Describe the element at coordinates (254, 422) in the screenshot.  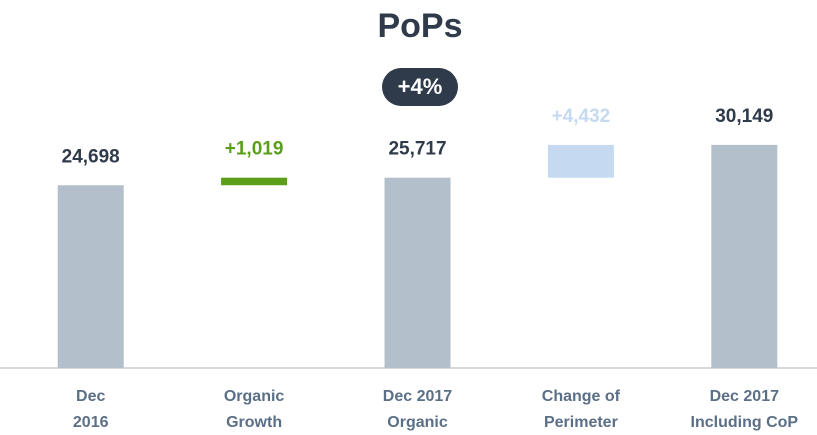
I see `x-tick-label: Growth` at that location.